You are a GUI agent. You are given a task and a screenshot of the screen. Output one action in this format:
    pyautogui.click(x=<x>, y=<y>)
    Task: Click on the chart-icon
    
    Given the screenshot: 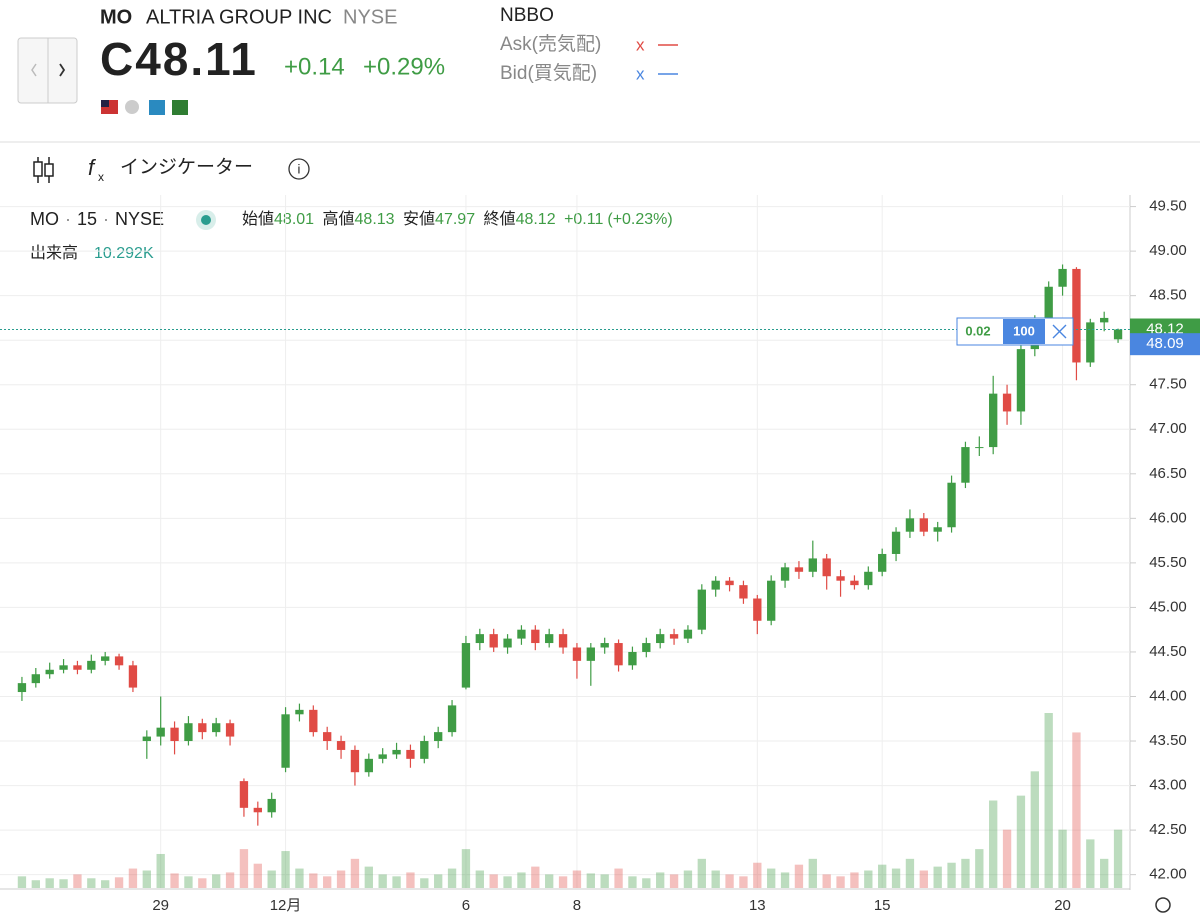 What is the action you would take?
    pyautogui.click(x=157, y=107)
    